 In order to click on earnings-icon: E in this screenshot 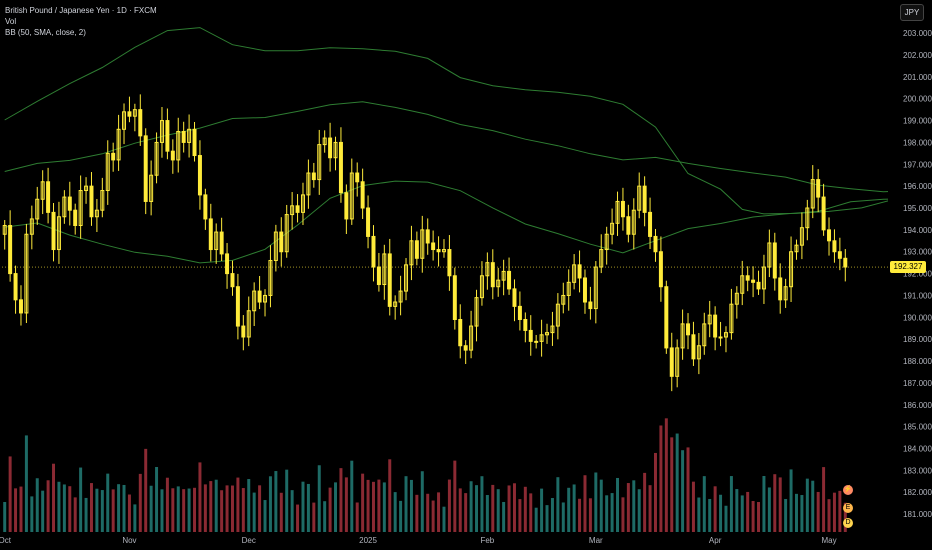, I will do `click(848, 508)`.